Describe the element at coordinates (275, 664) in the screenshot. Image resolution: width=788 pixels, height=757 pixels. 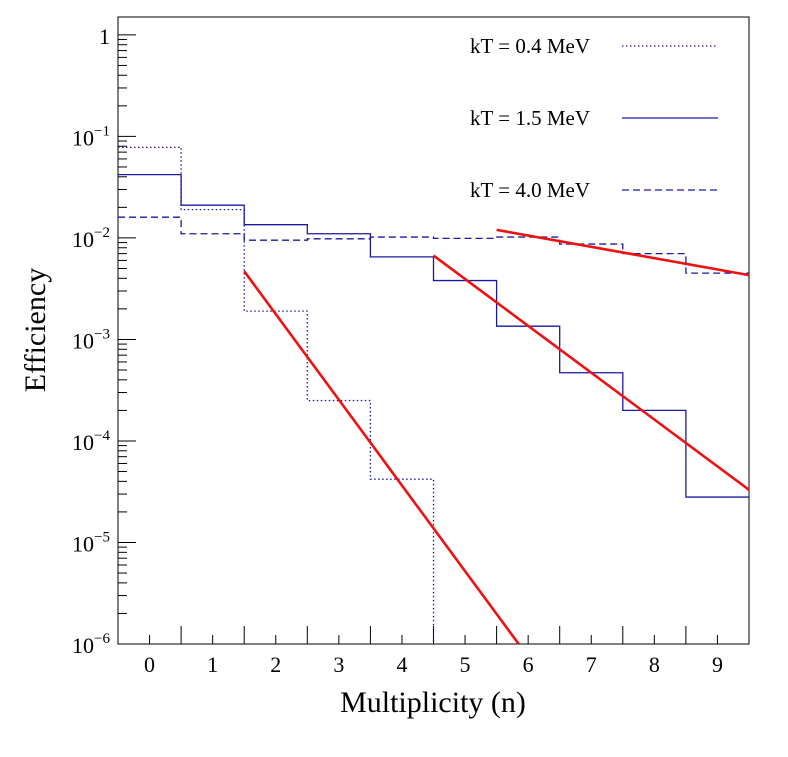
I see `x-tick-label: 2` at that location.